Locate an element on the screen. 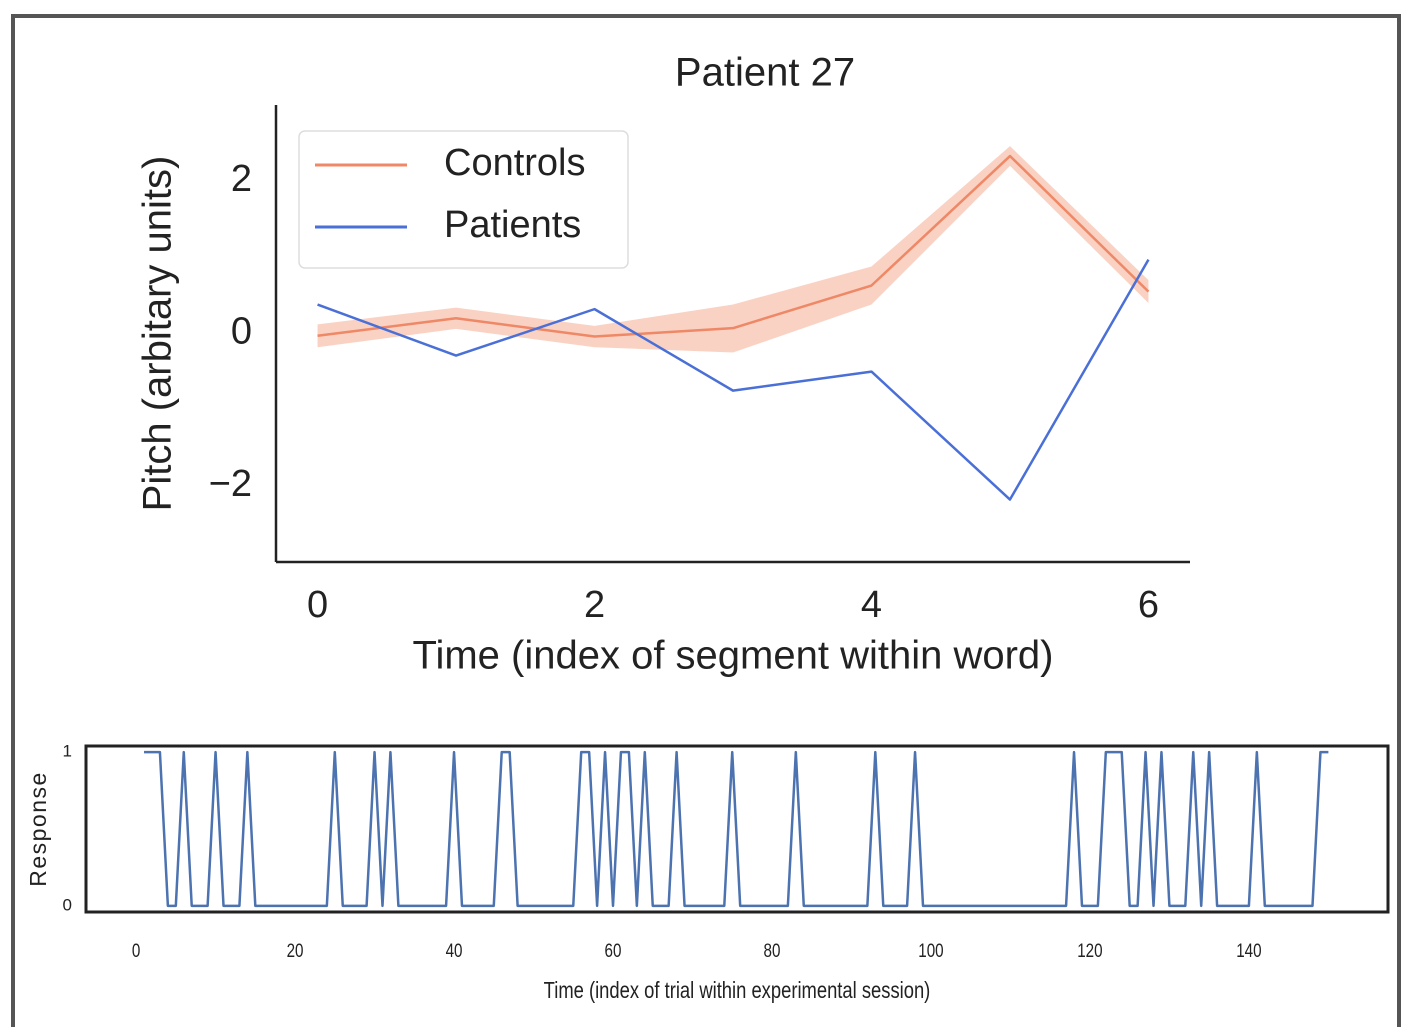  x-tick-label: 4 is located at coordinates (871, 605).